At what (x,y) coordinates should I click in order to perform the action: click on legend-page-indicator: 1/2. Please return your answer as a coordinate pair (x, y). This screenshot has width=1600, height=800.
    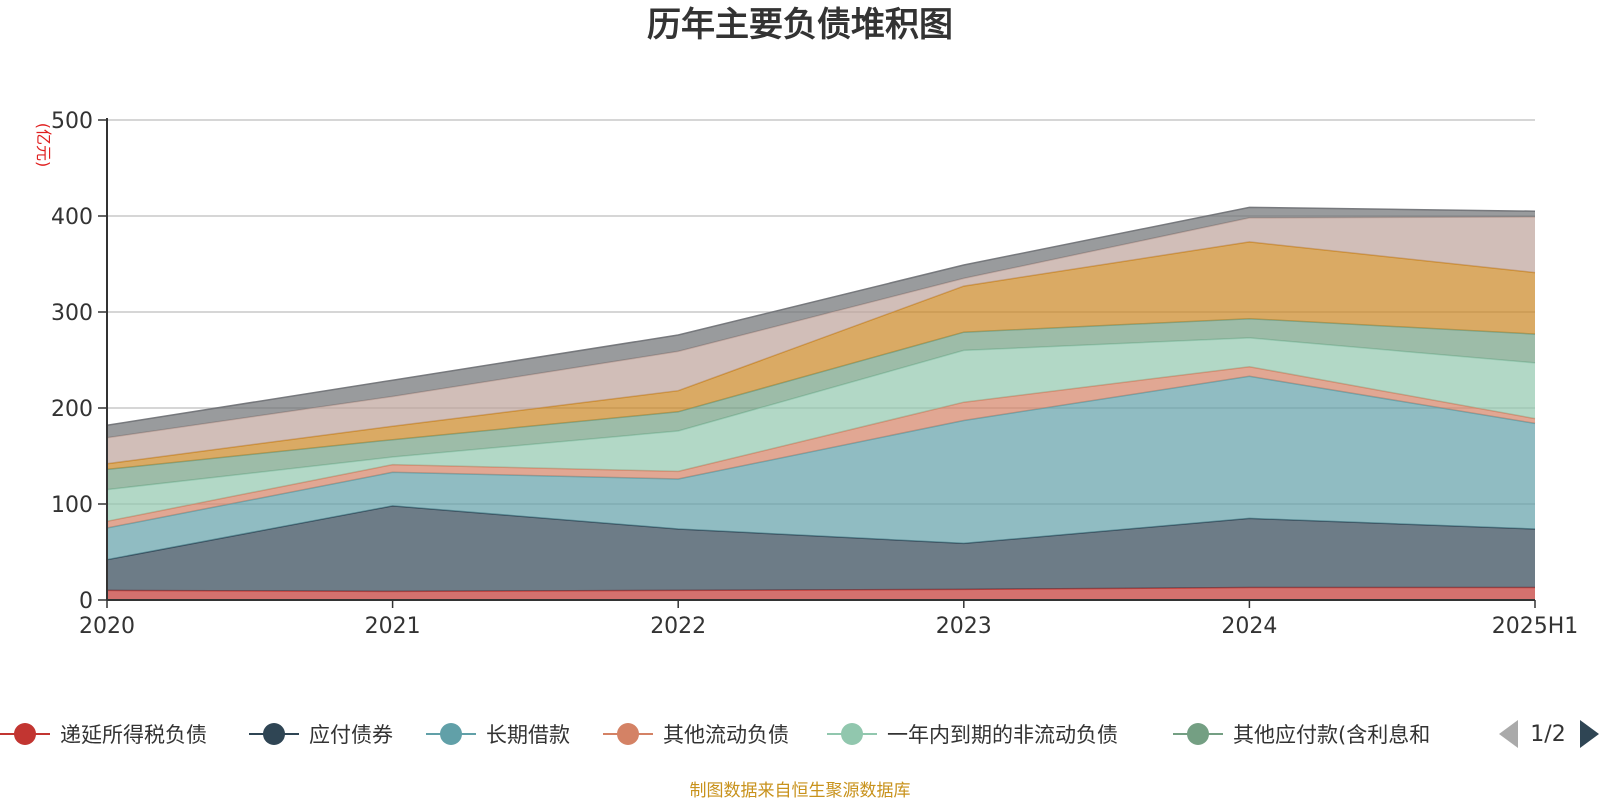
    Looking at the image, I should click on (1547, 734).